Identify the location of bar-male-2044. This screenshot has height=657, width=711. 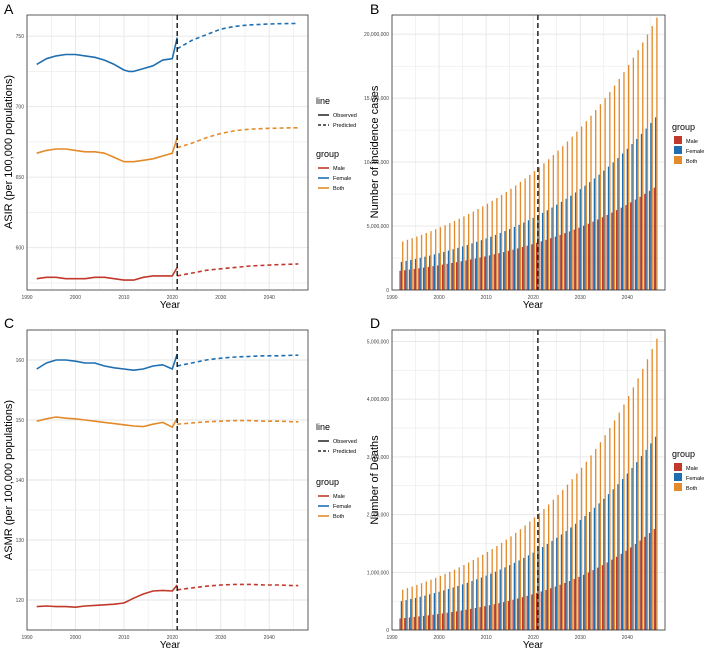
(645, 241).